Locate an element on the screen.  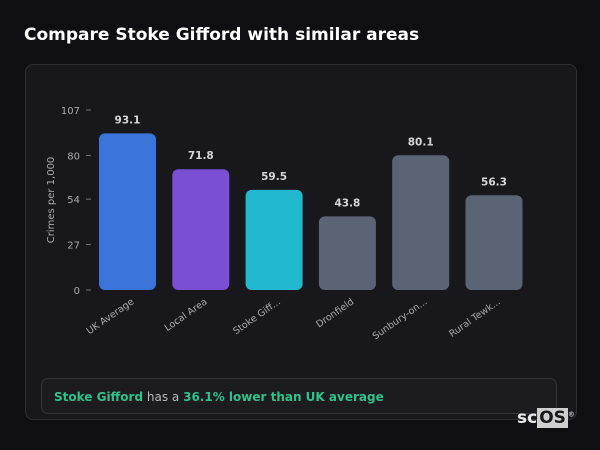
page-title: Compare Stoke Gifford with similar areas is located at coordinates (222, 35).